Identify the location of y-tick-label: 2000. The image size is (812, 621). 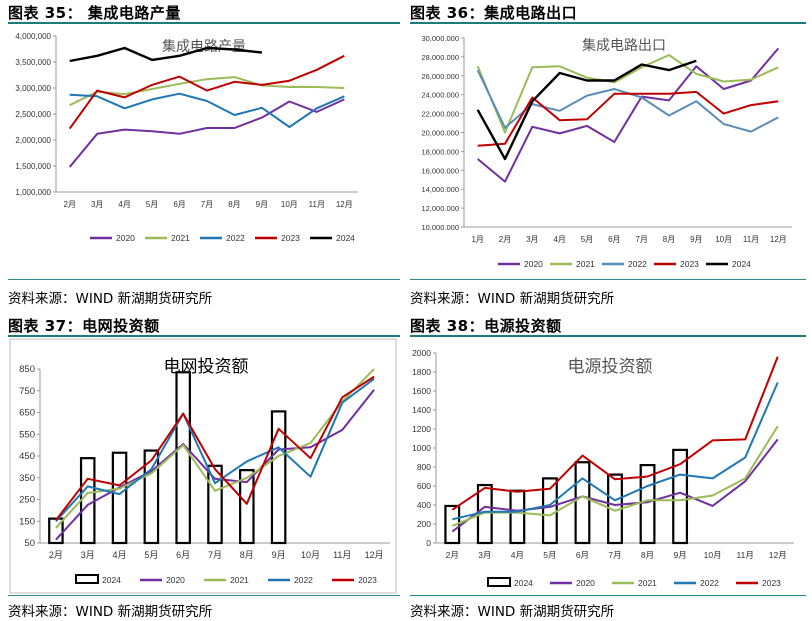
(421, 353).